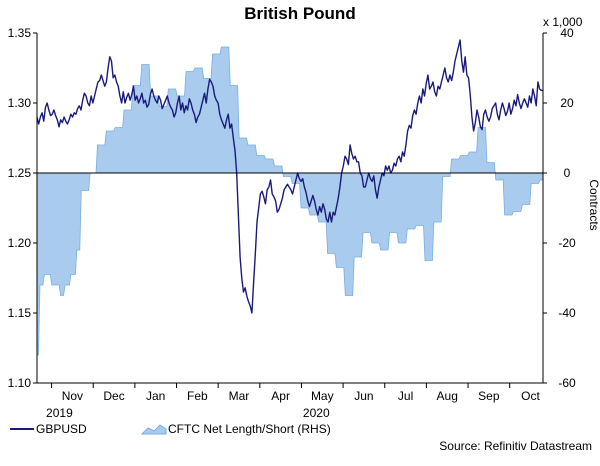  What do you see at coordinates (20, 383) in the screenshot?
I see `left-tick-label: 1.10` at bounding box center [20, 383].